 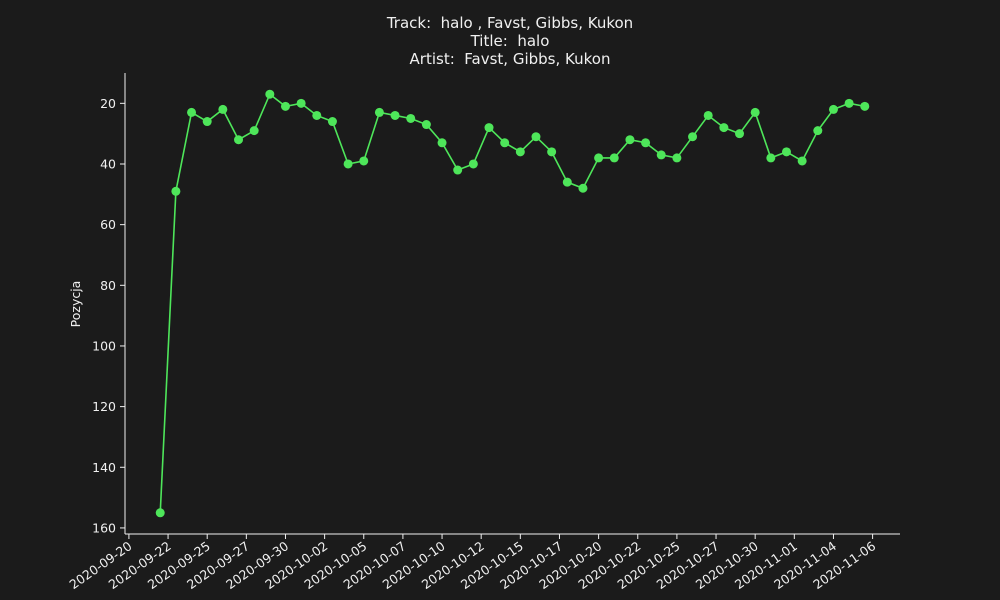 I want to click on y-tick-label: 120, so click(x=104, y=406).